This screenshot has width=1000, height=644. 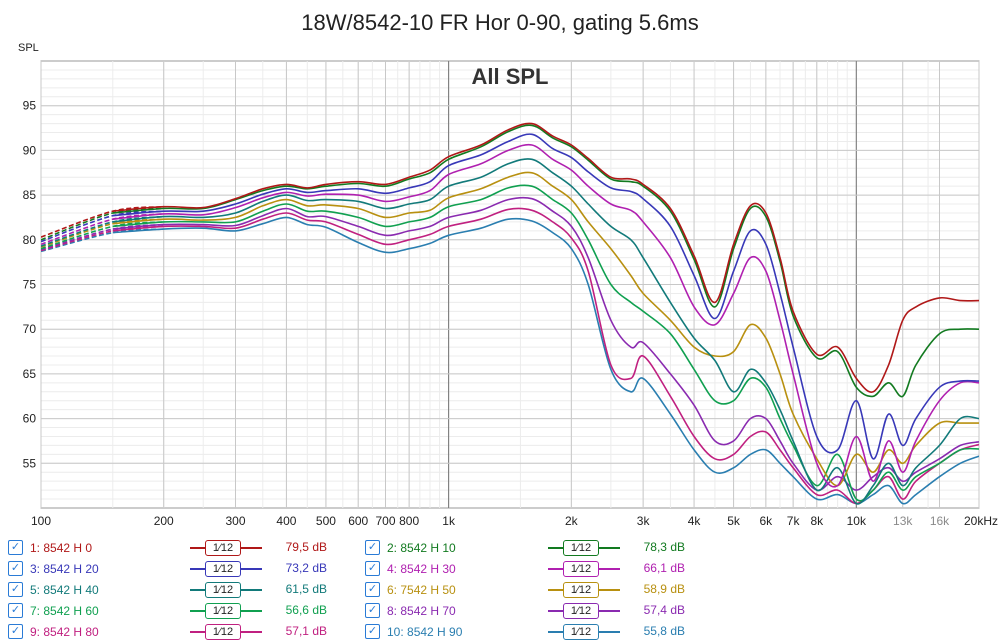 I want to click on legend-item: ✓ 5: 8542 H 40, so click(x=53, y=589).